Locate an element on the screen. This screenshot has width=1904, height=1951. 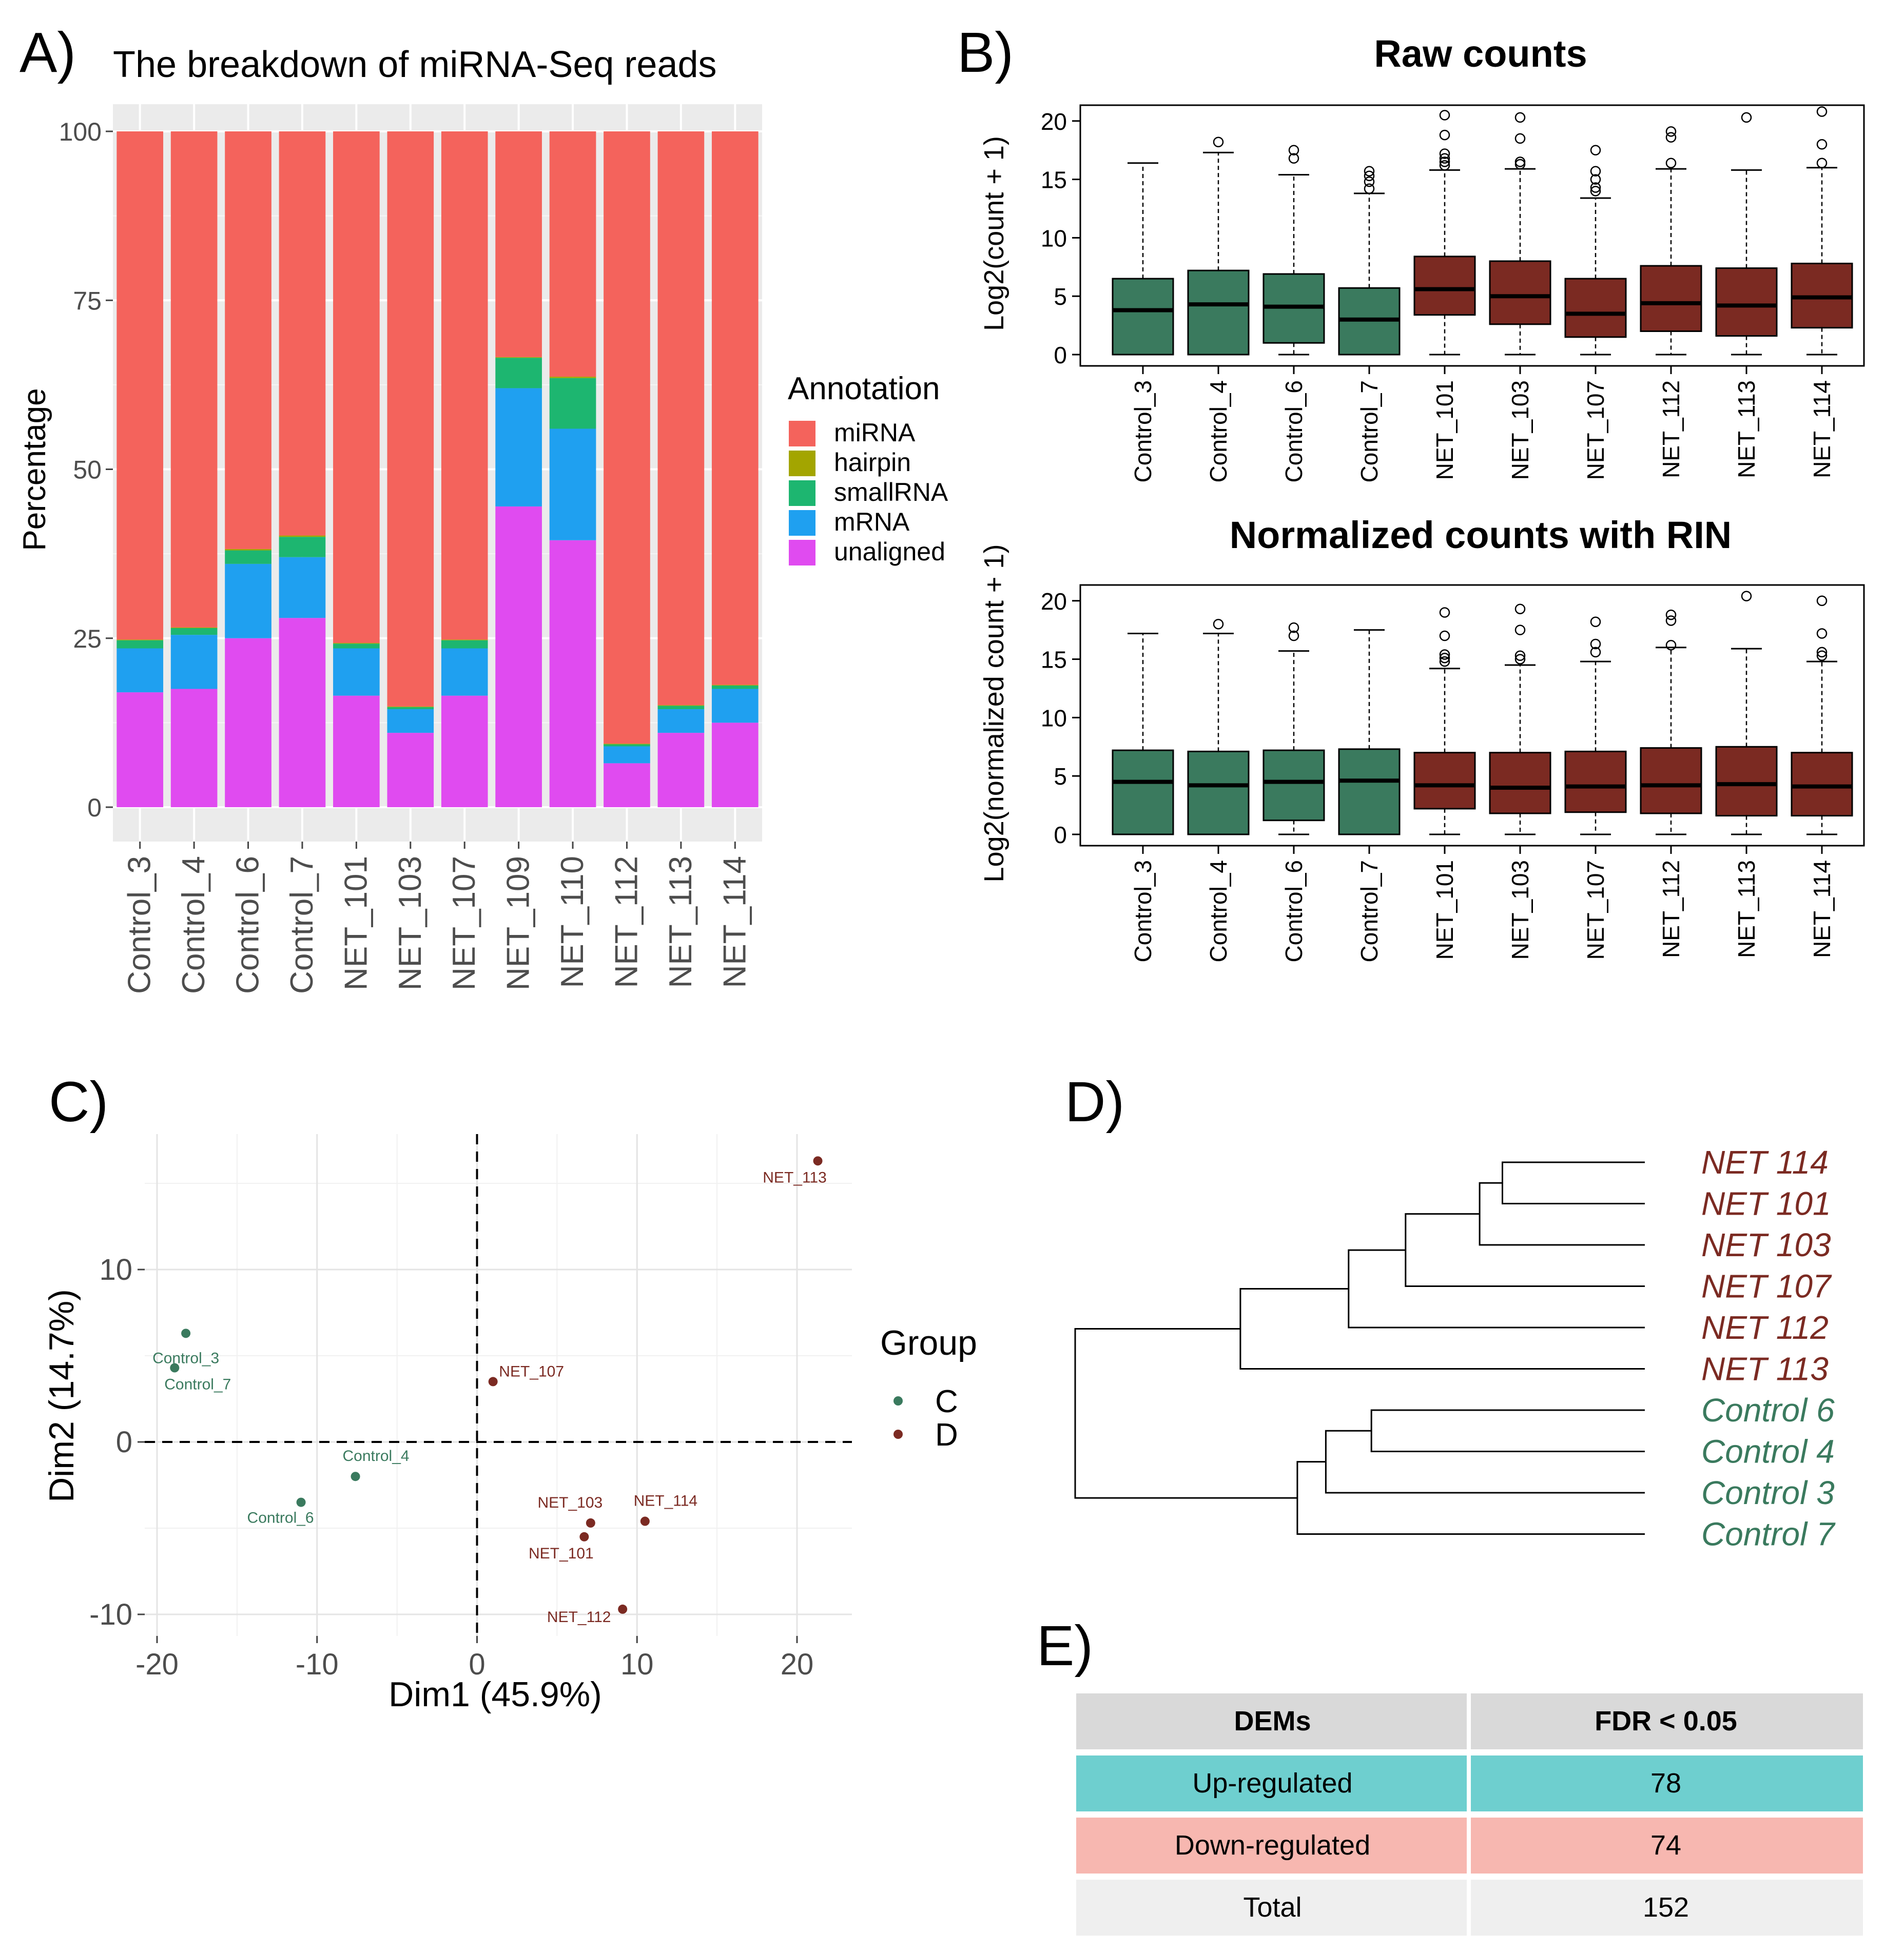
panel-a-ytick-label: 0 is located at coordinates (94, 807).